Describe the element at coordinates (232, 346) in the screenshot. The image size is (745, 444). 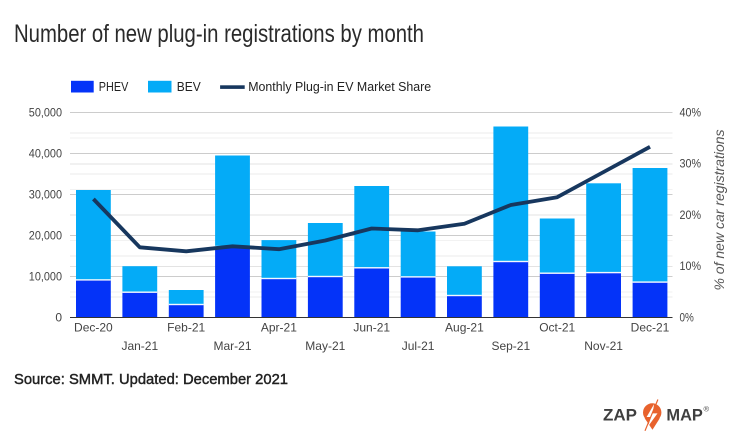
I see `svg-text: Mar-21` at that location.